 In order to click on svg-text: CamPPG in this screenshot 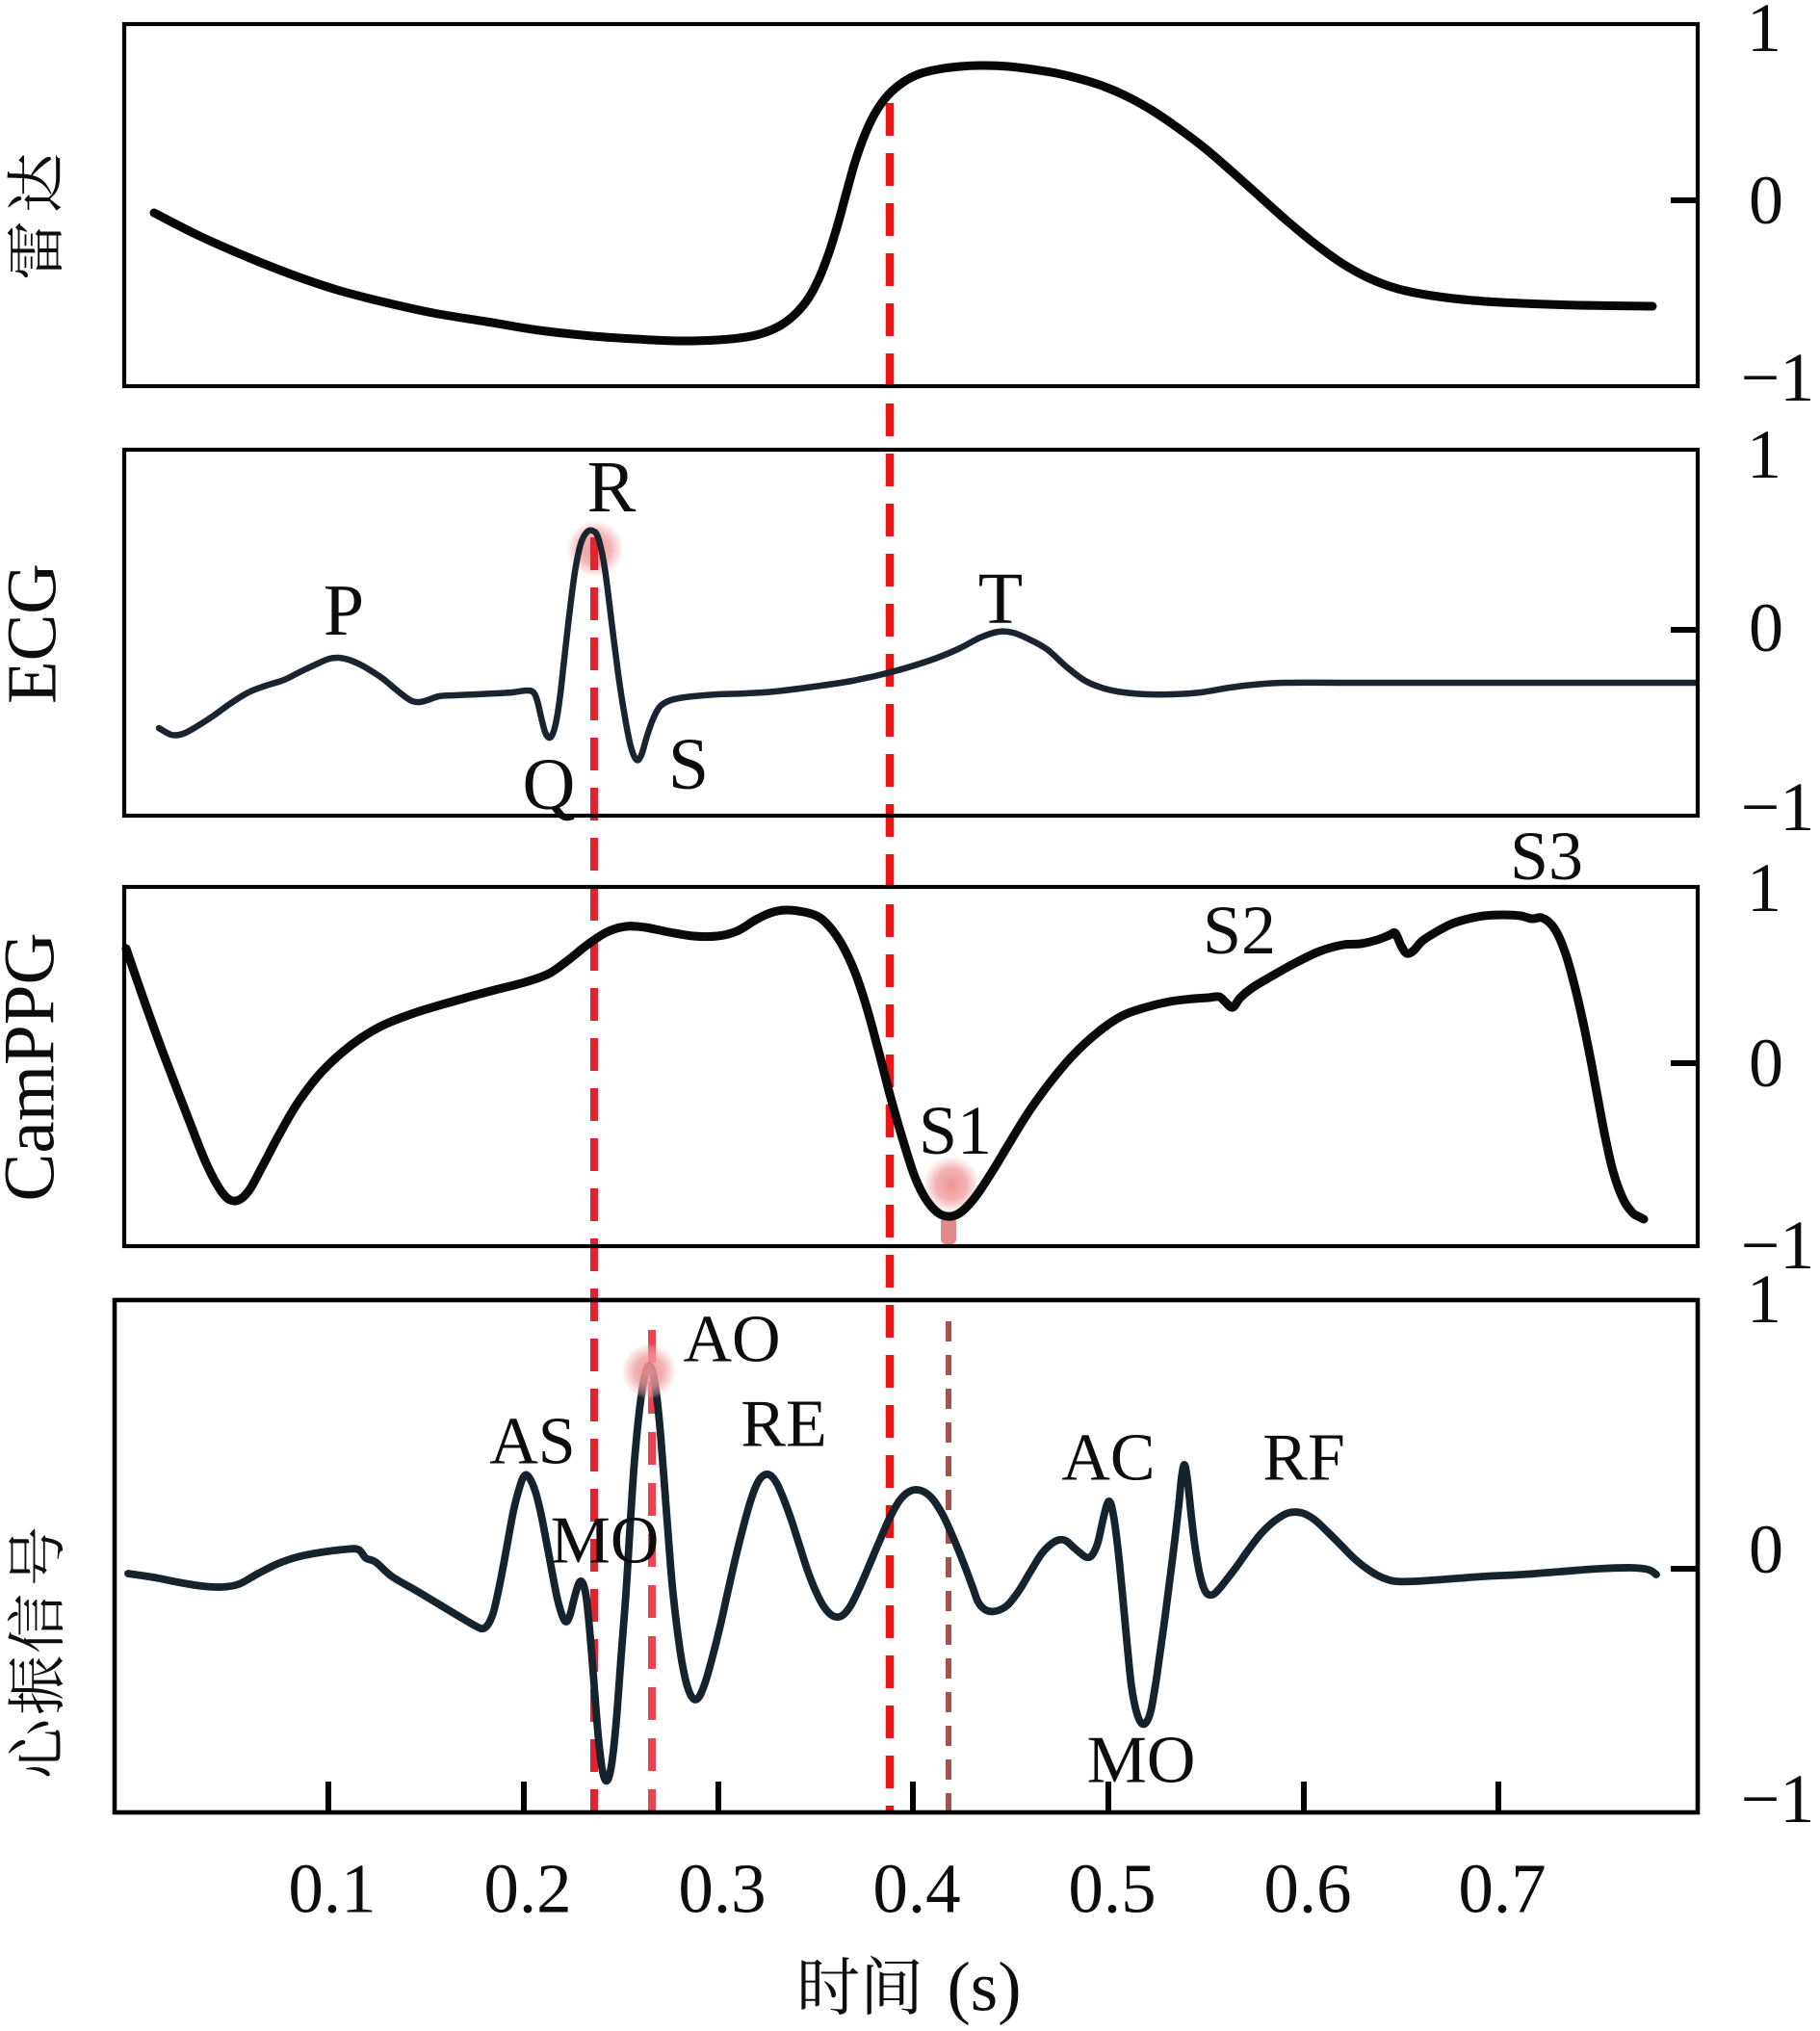, I will do `click(35, 1066)`.